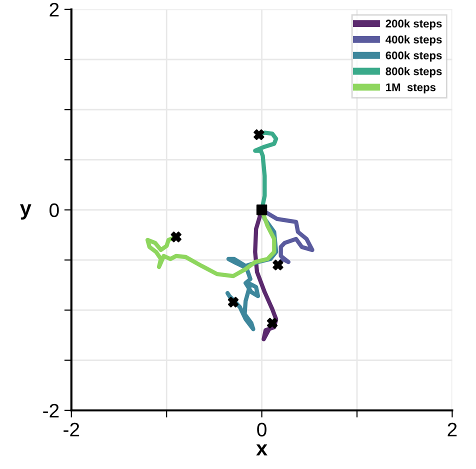  Describe the element at coordinates (54, 210) in the screenshot. I see `y-tick-label: 0` at that location.